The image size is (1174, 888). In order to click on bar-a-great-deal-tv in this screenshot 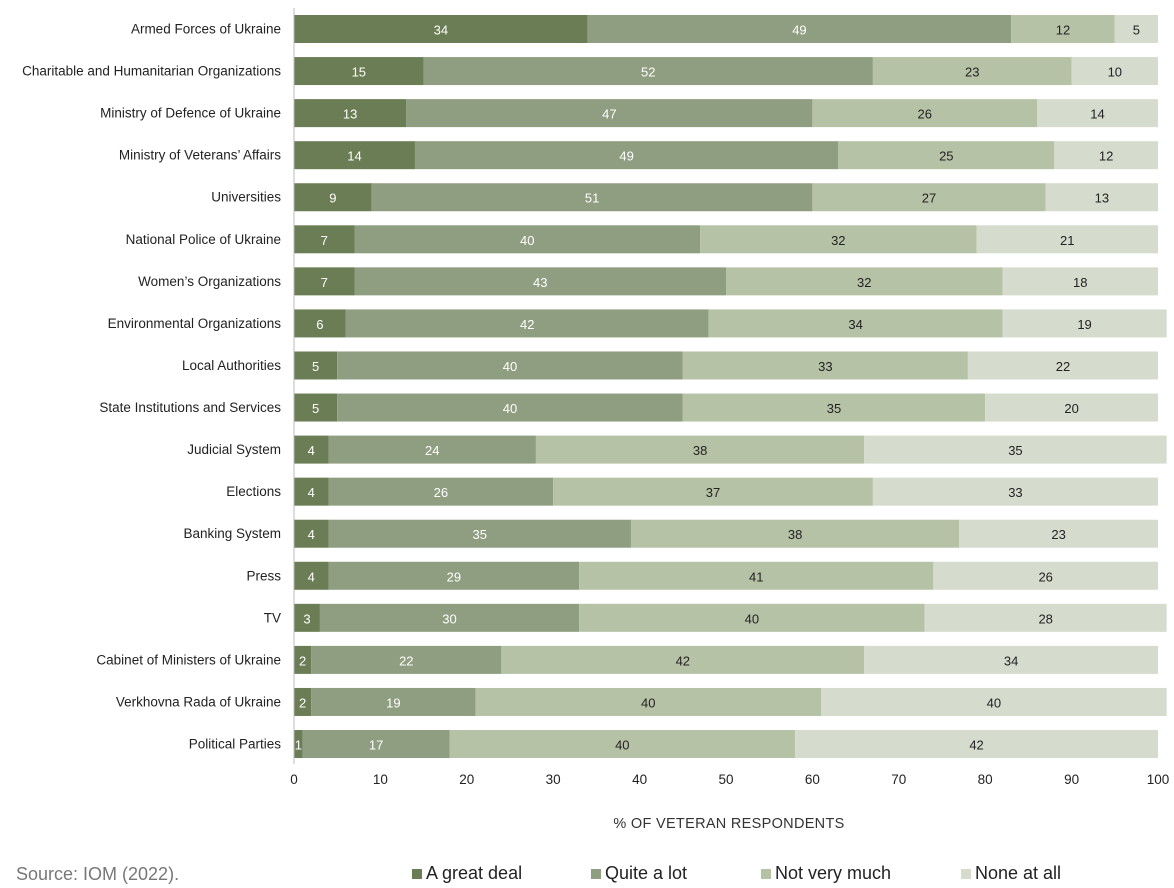, I will do `click(307, 617)`.